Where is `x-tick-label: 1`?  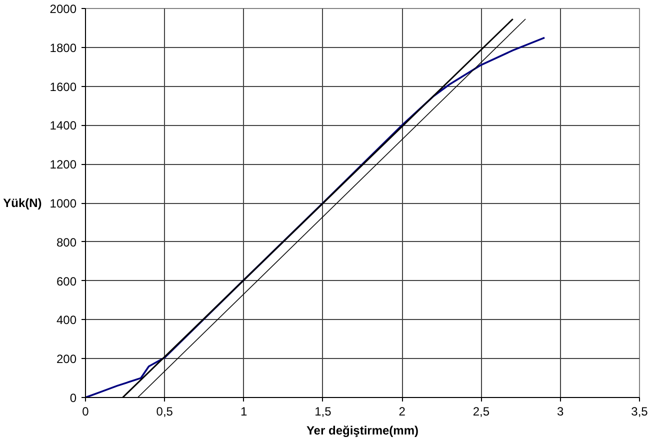 x-tick-label: 1 is located at coordinates (244, 411).